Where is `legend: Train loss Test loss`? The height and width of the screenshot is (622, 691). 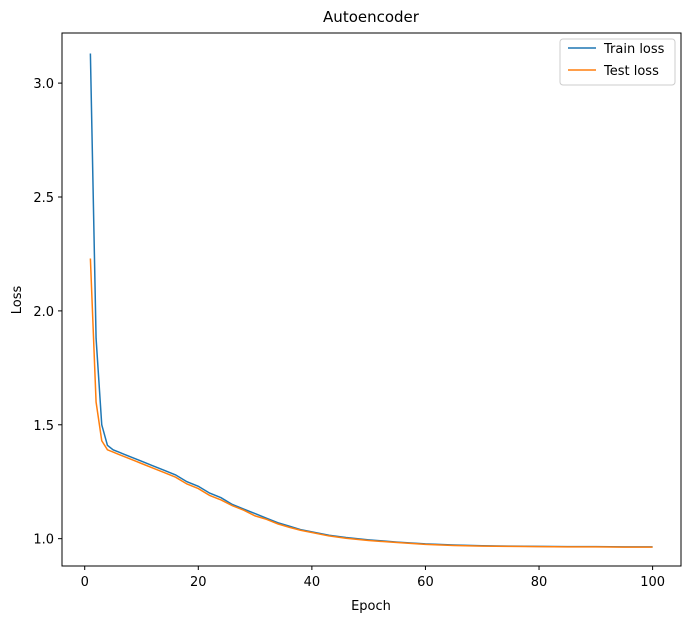 legend: Train loss Test loss is located at coordinates (617, 62).